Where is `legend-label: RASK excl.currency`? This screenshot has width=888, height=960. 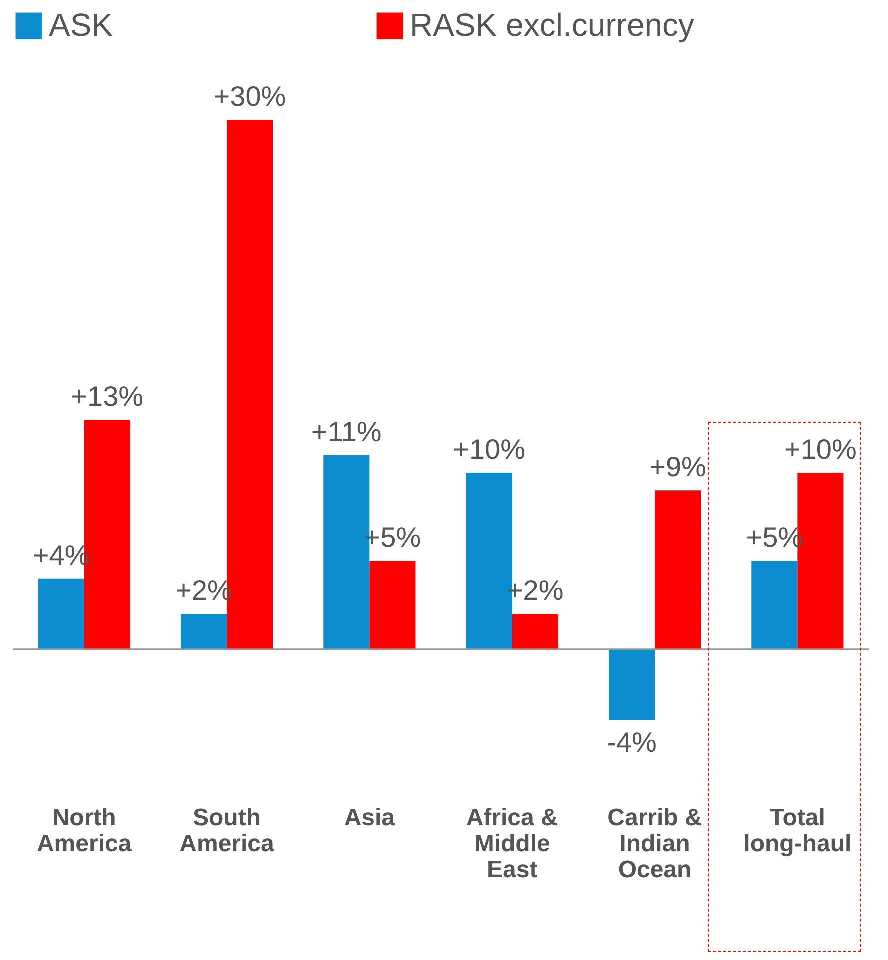 legend-label: RASK excl.currency is located at coordinates (552, 25).